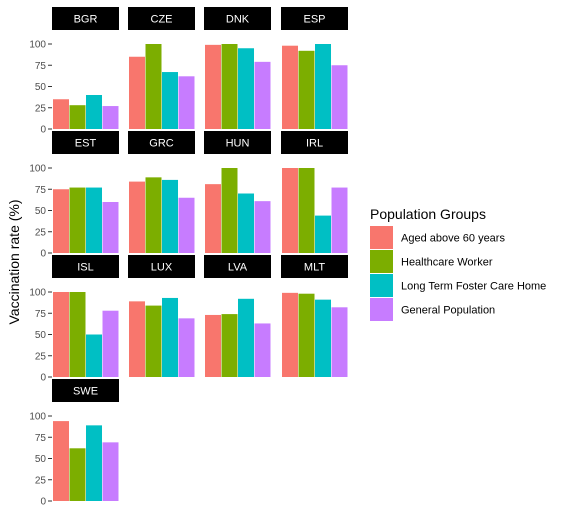  What do you see at coordinates (14, 261) in the screenshot?
I see `y-axis-label: Vaccination rate (%)` at bounding box center [14, 261].